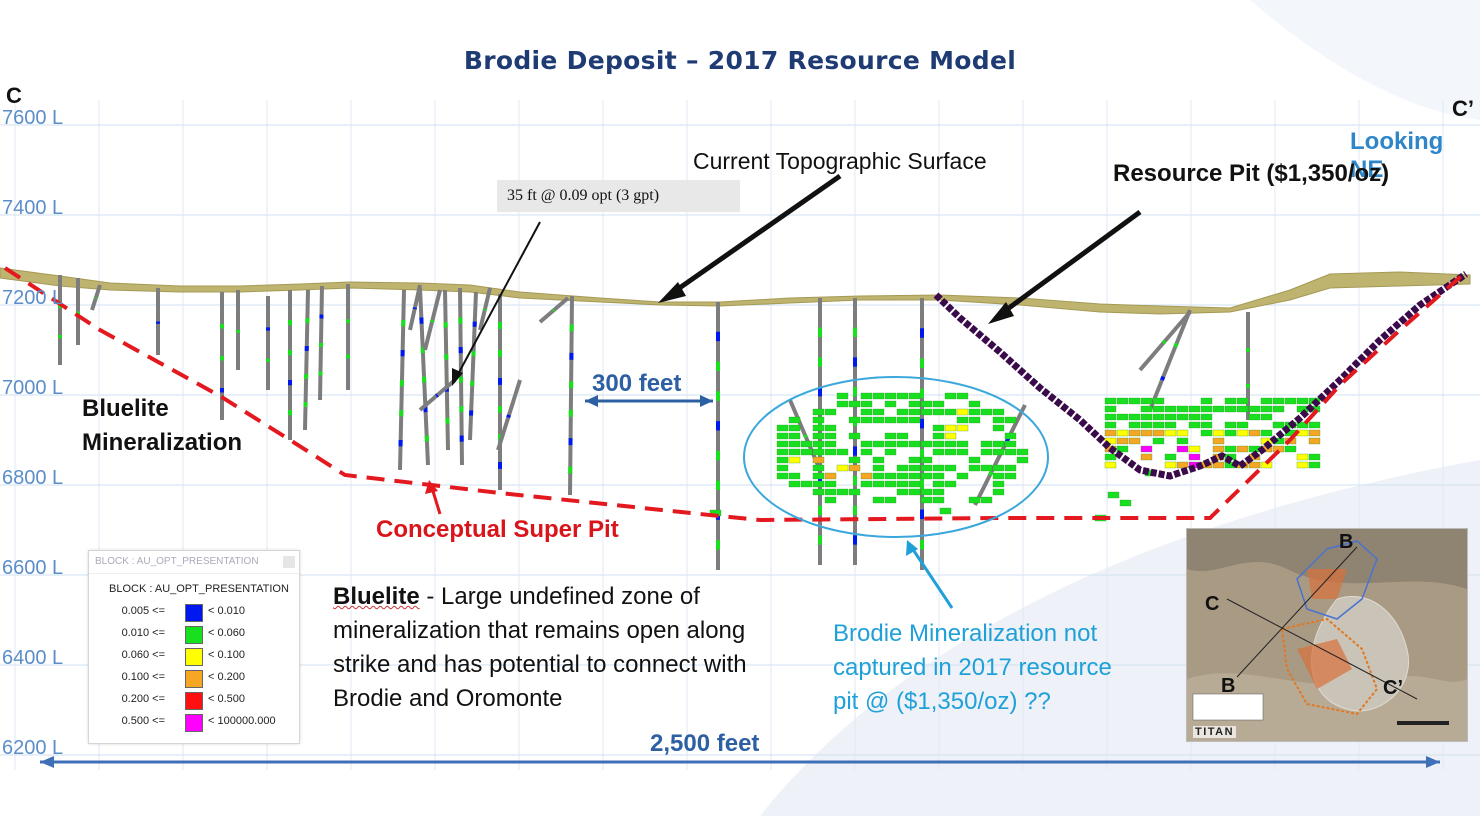  What do you see at coordinates (194, 657) in the screenshot?
I see `legend-swatch` at bounding box center [194, 657].